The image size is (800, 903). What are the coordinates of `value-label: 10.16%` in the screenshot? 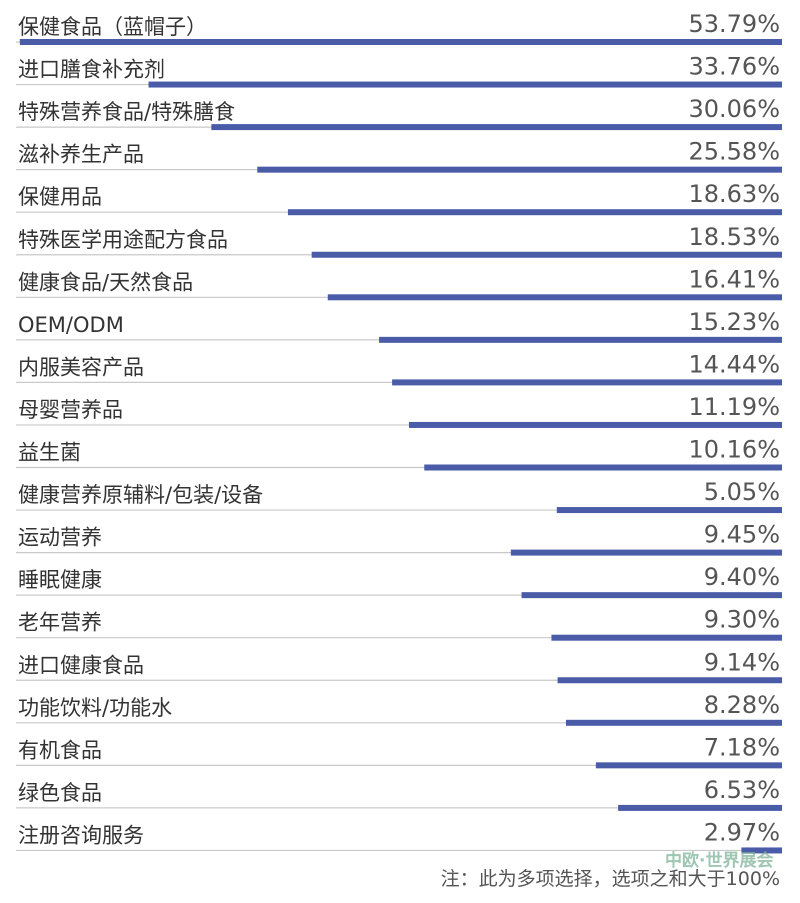 It's located at (734, 450).